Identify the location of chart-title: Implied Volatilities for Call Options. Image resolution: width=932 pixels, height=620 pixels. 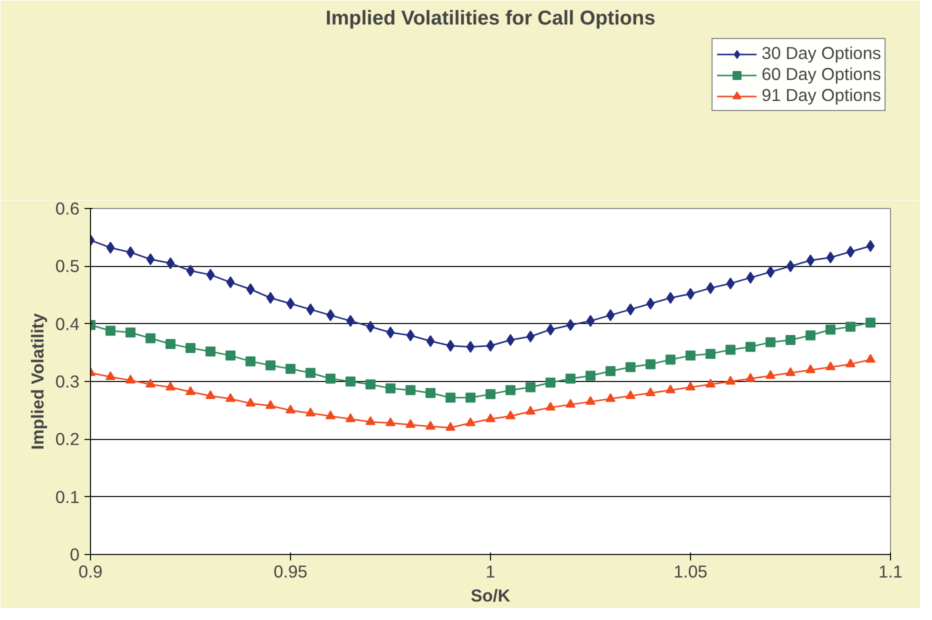
(491, 19).